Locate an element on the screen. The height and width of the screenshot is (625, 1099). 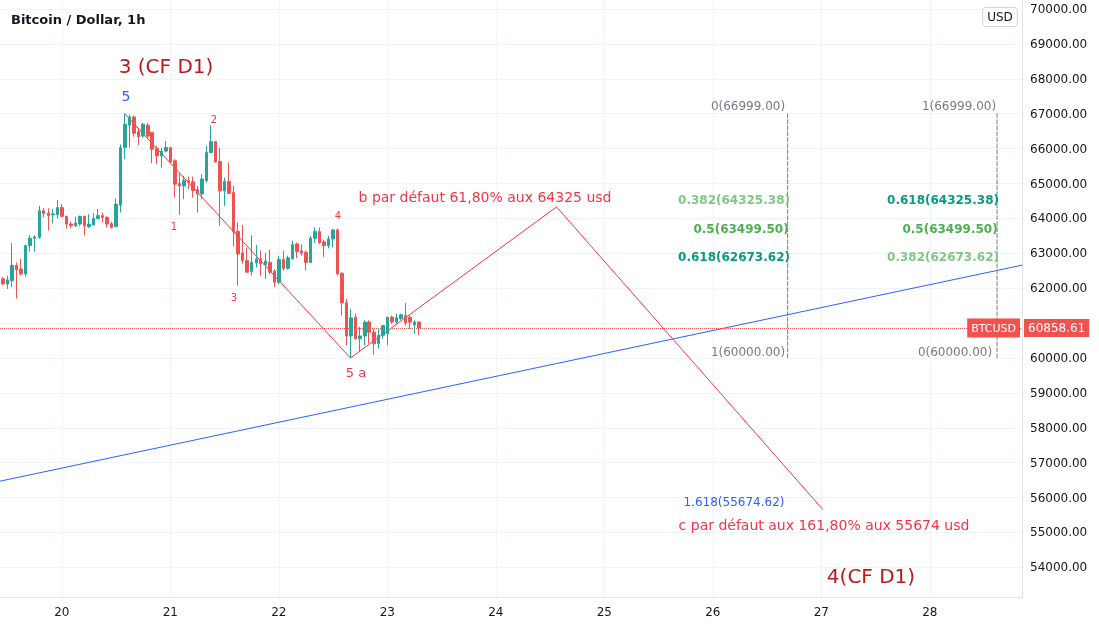
x-tick-label: 28 is located at coordinates (930, 612).